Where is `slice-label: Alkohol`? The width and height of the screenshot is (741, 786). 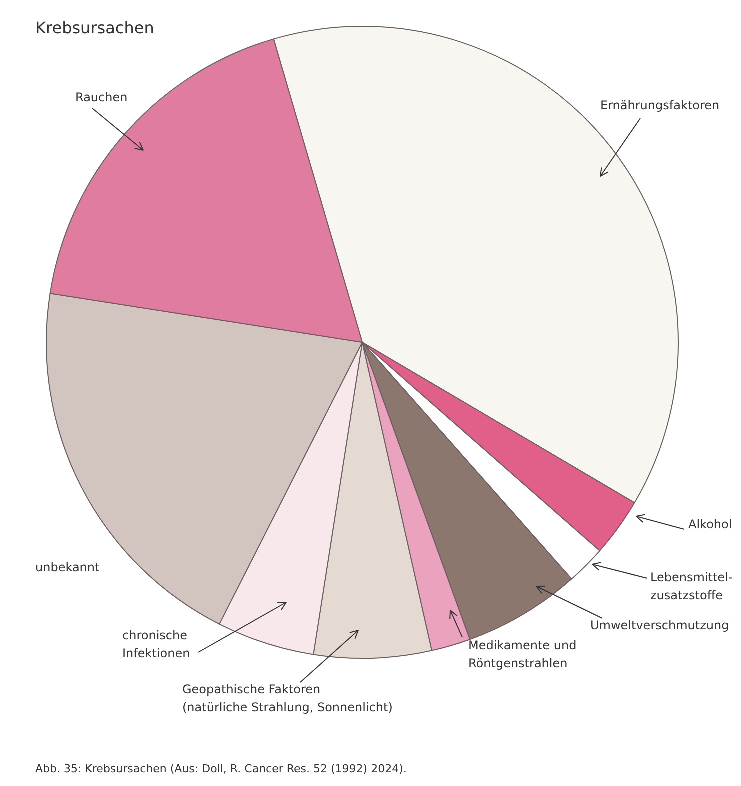 slice-label: Alkohol is located at coordinates (710, 525).